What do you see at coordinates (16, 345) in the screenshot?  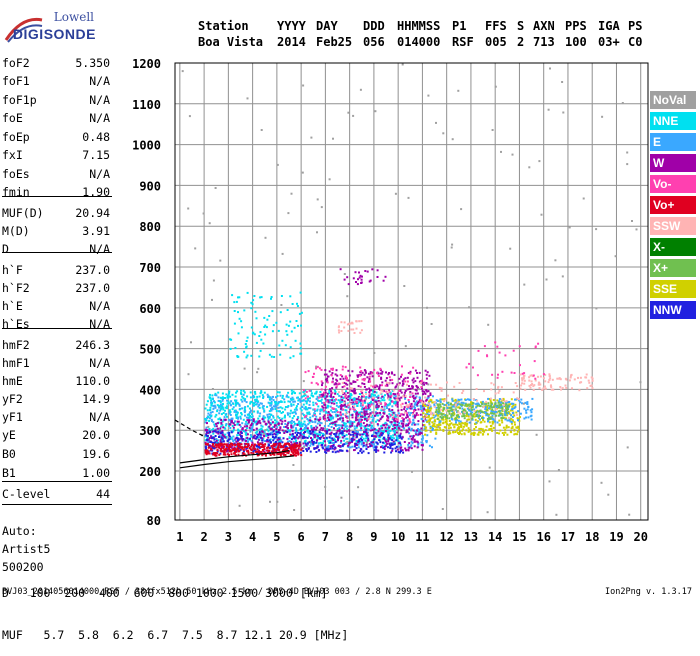 I see `param-label: hmF2` at bounding box center [16, 345].